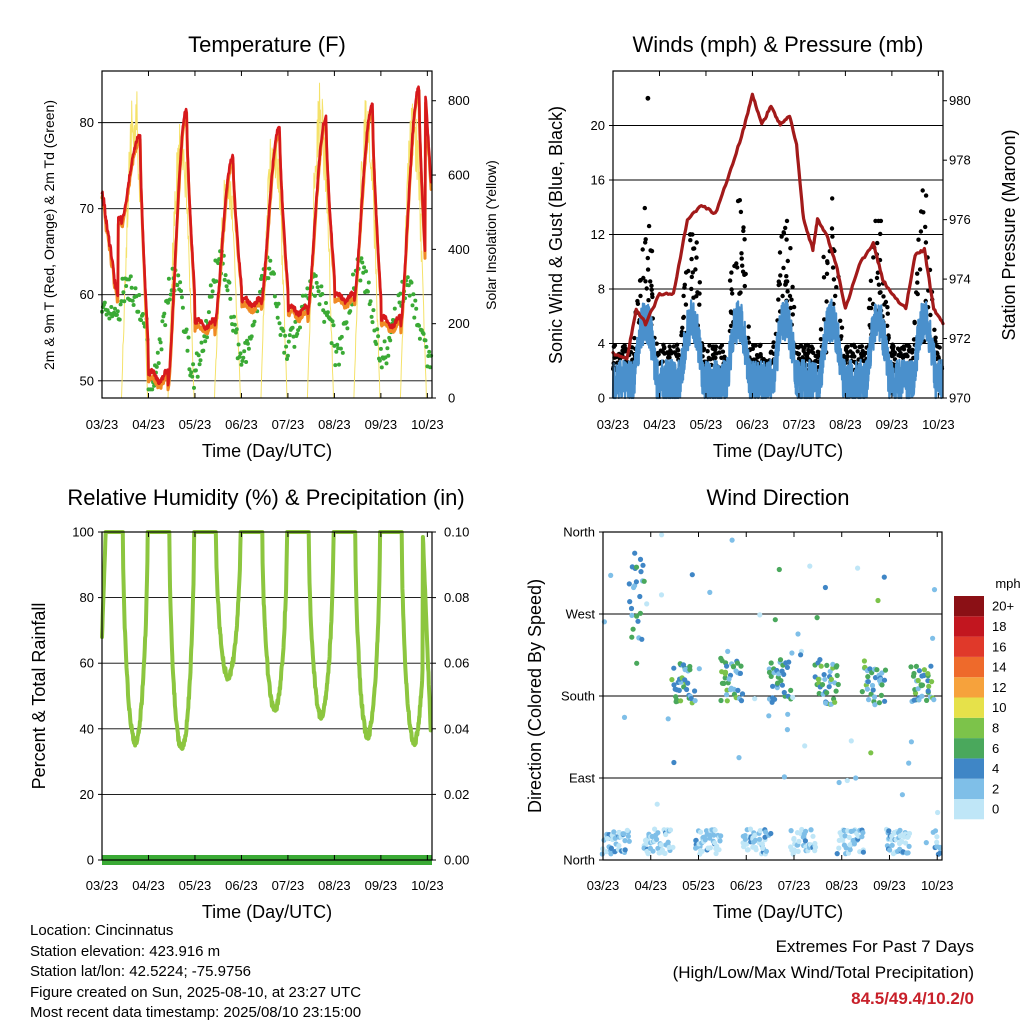  What do you see at coordinates (777, 349) in the screenshot?
I see `wind-speed-line` at bounding box center [777, 349].